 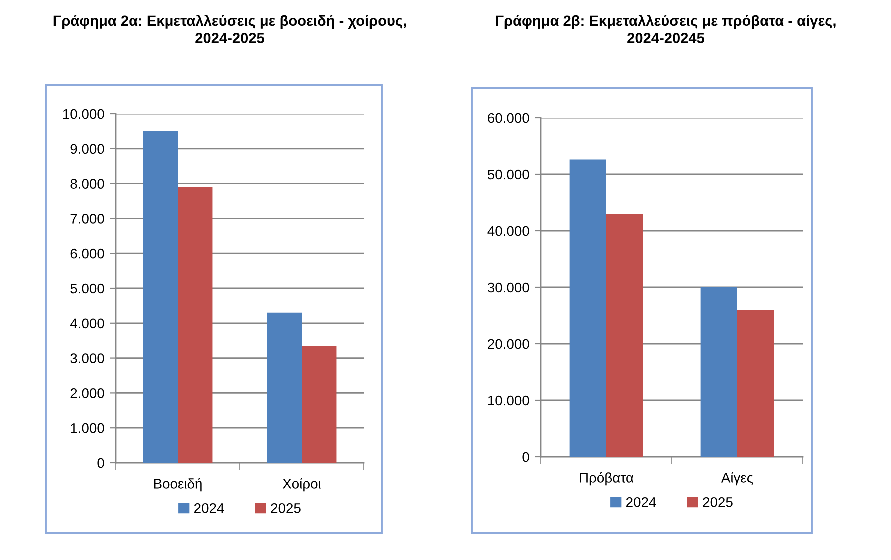 What do you see at coordinates (509, 344) in the screenshot?
I see `y-tick-label: 20.000` at bounding box center [509, 344].